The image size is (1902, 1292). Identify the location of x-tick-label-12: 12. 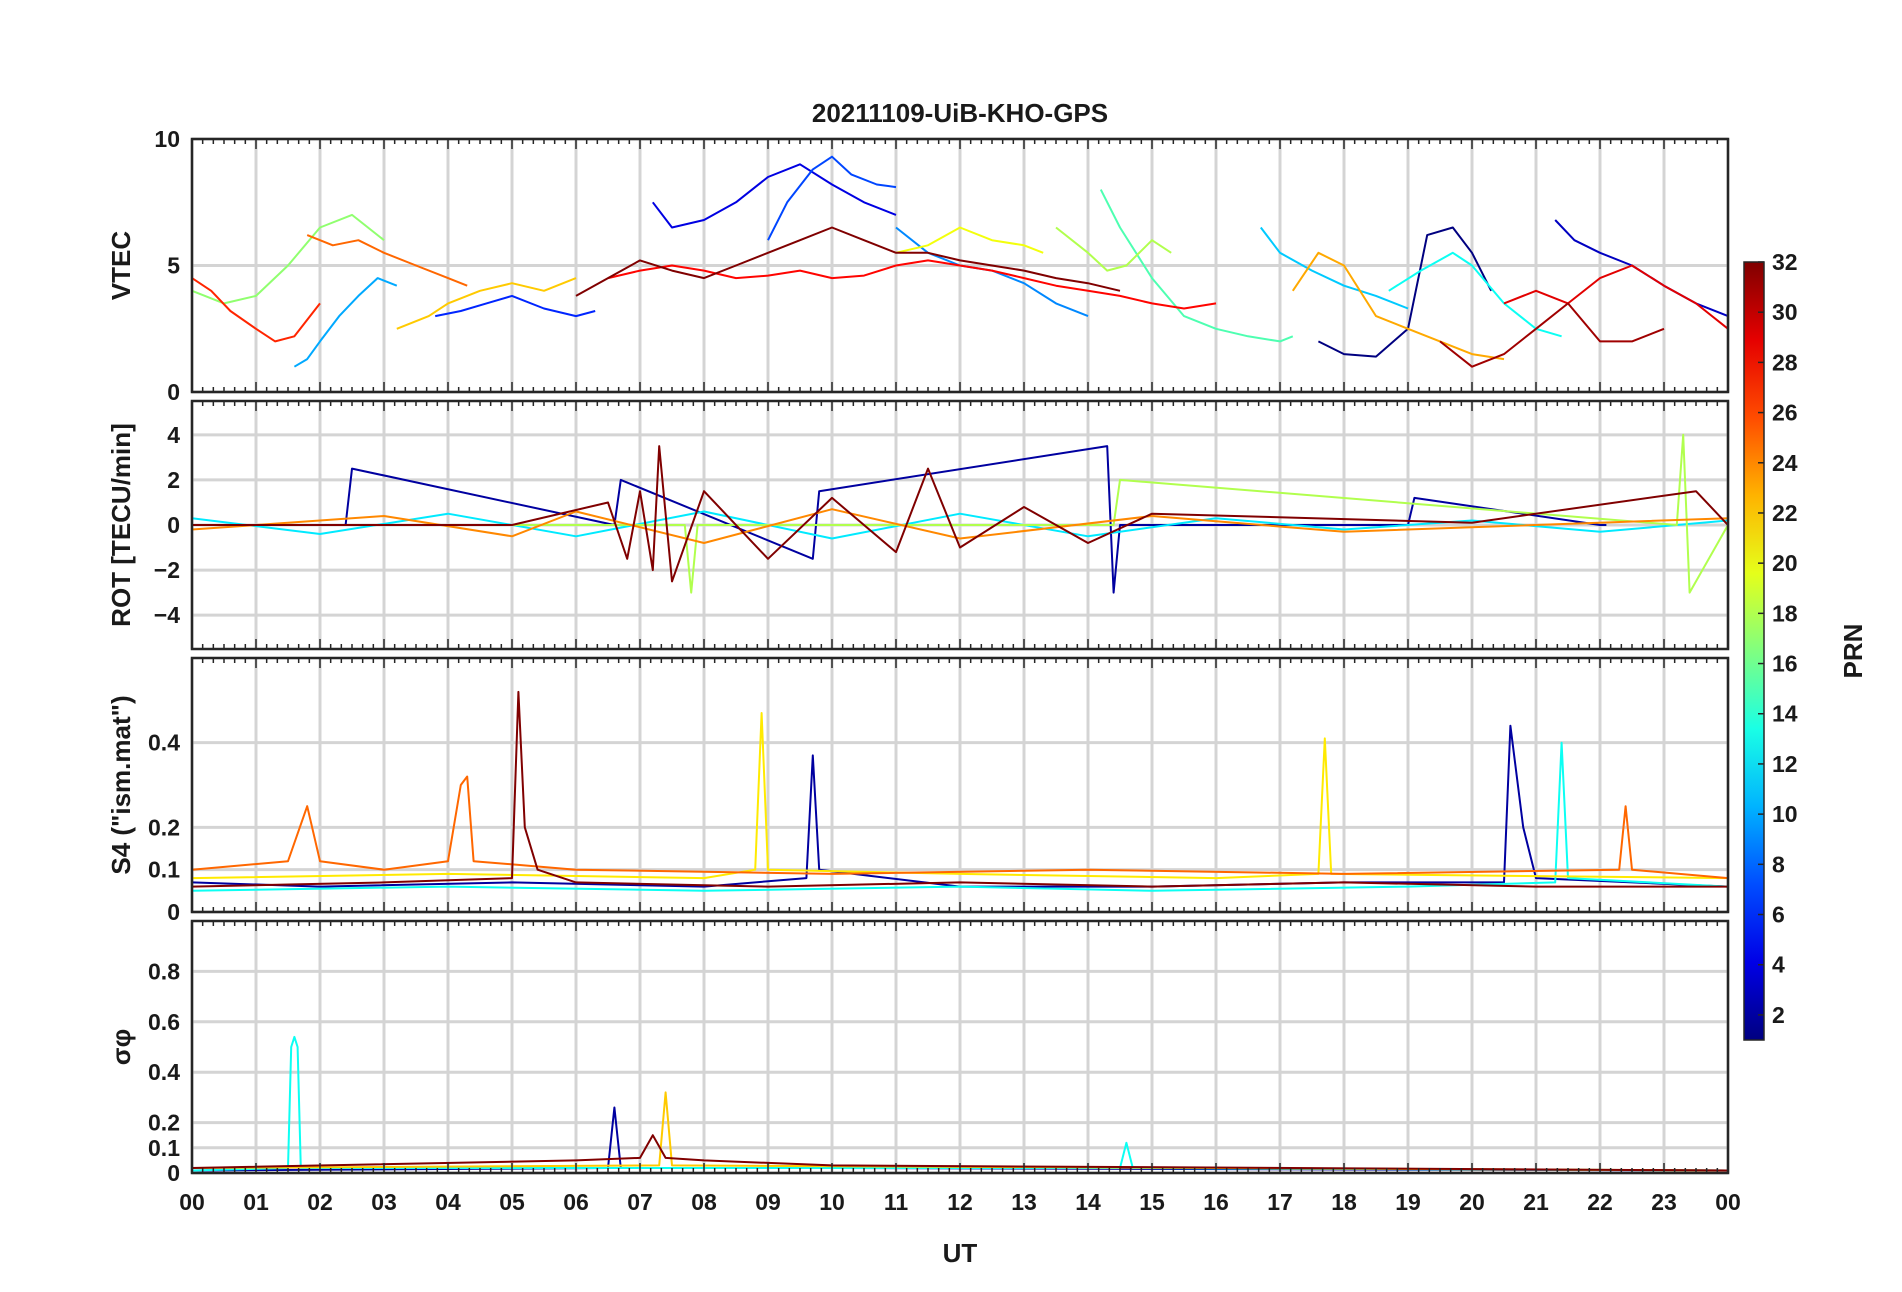
(960, 1202).